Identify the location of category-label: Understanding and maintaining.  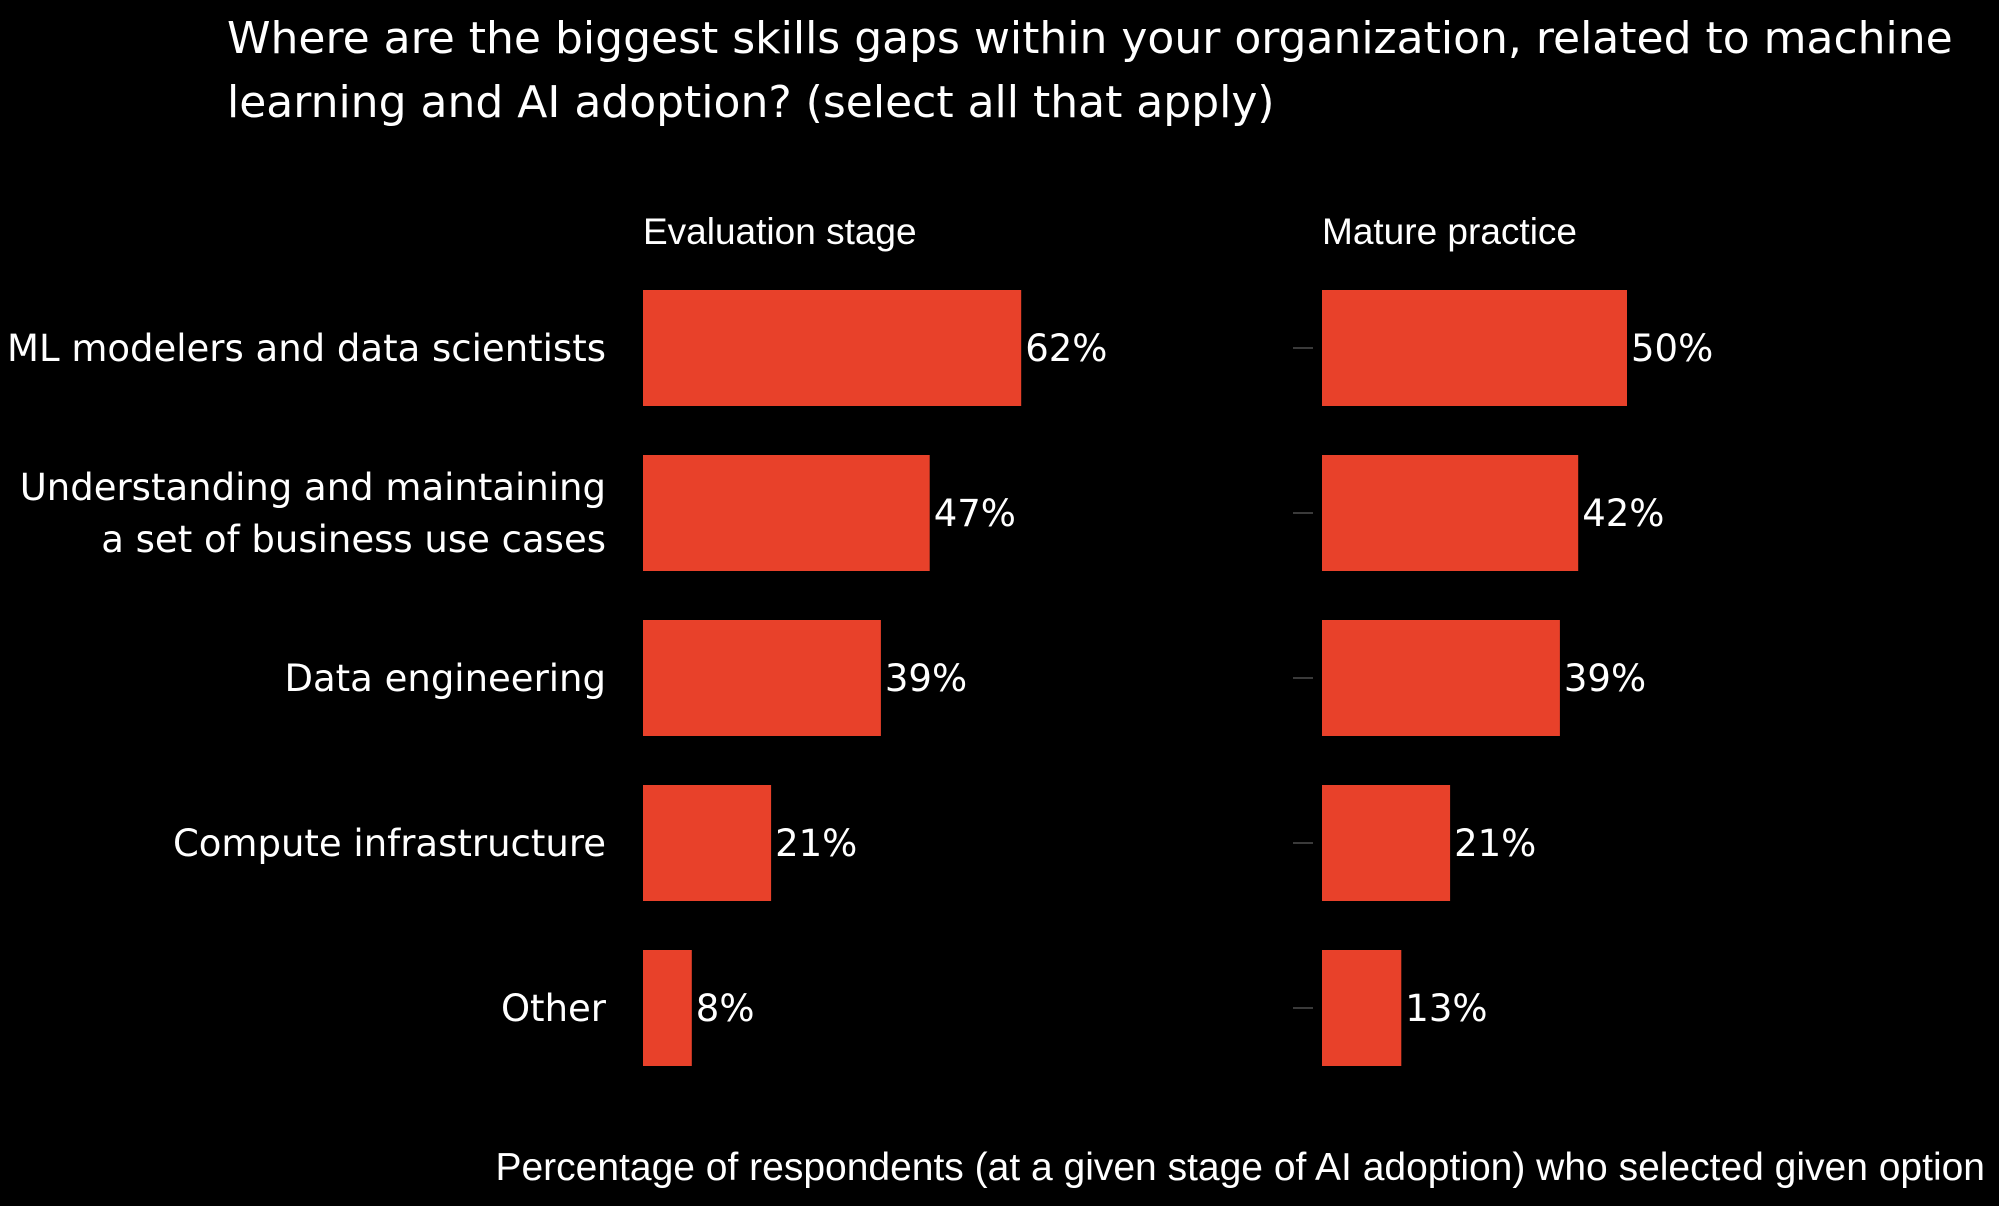
(313, 487).